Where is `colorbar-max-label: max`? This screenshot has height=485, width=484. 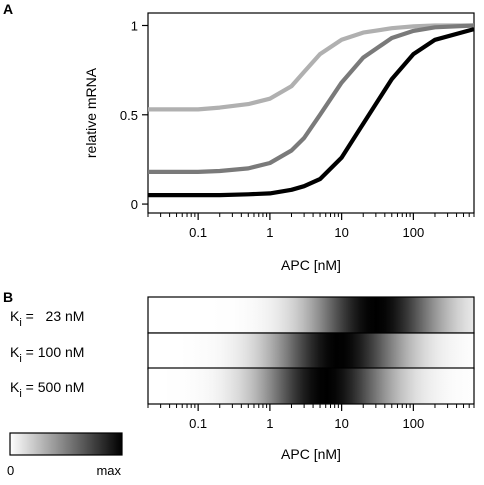 colorbar-max-label: max is located at coordinates (108, 470).